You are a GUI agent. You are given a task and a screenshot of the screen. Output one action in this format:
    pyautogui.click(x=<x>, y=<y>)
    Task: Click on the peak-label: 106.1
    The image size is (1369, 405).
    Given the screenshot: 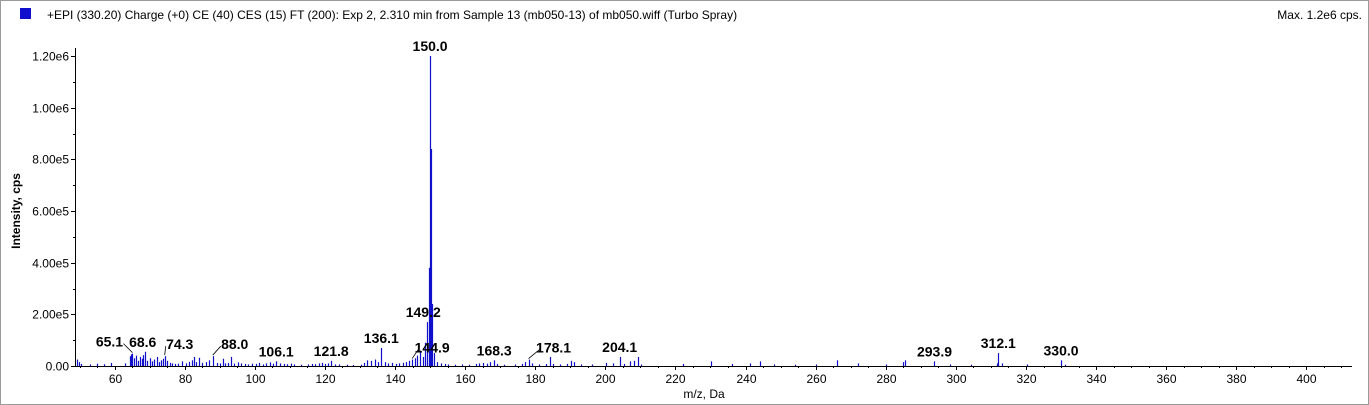 What is the action you would take?
    pyautogui.click(x=276, y=351)
    